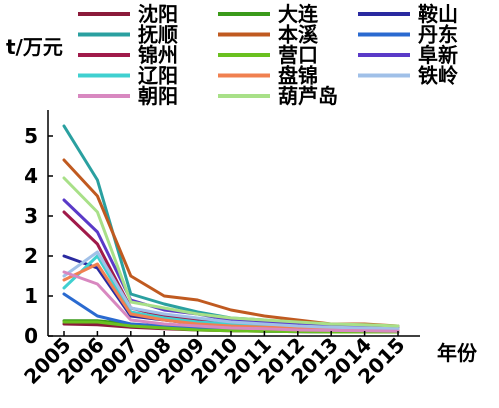 This screenshot has height=408, width=499. I want to click on legend-label: 丹东, so click(438, 35).